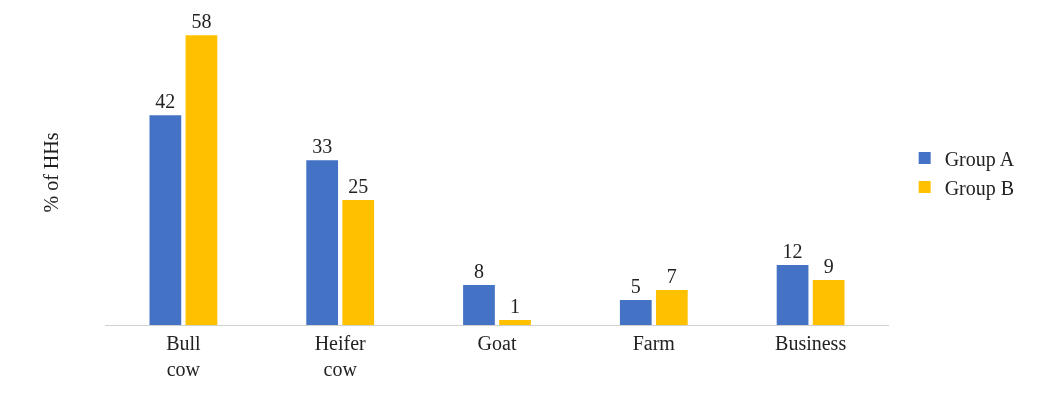  I want to click on x-tick-label: Farm, so click(654, 343).